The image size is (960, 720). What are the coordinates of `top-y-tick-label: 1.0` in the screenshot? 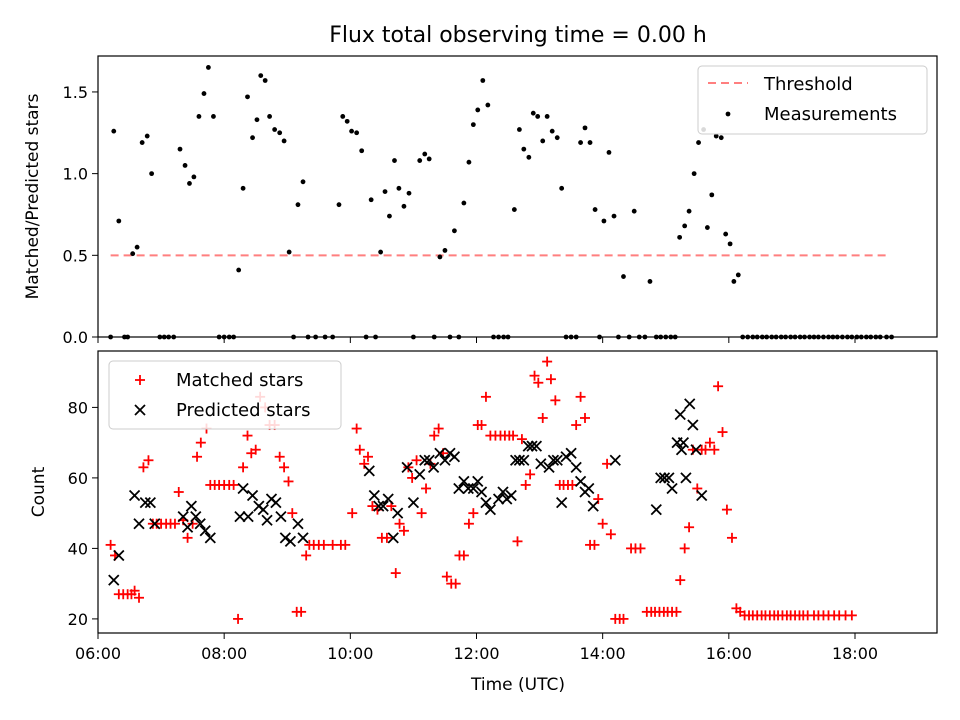 It's located at (75, 174).